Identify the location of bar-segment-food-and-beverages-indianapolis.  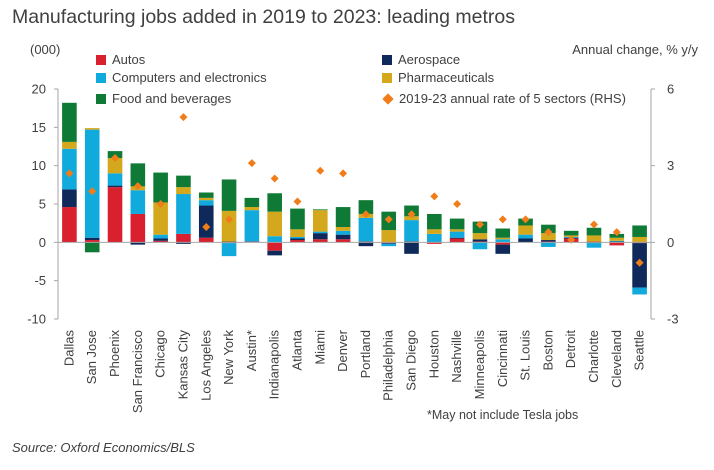
(274, 202).